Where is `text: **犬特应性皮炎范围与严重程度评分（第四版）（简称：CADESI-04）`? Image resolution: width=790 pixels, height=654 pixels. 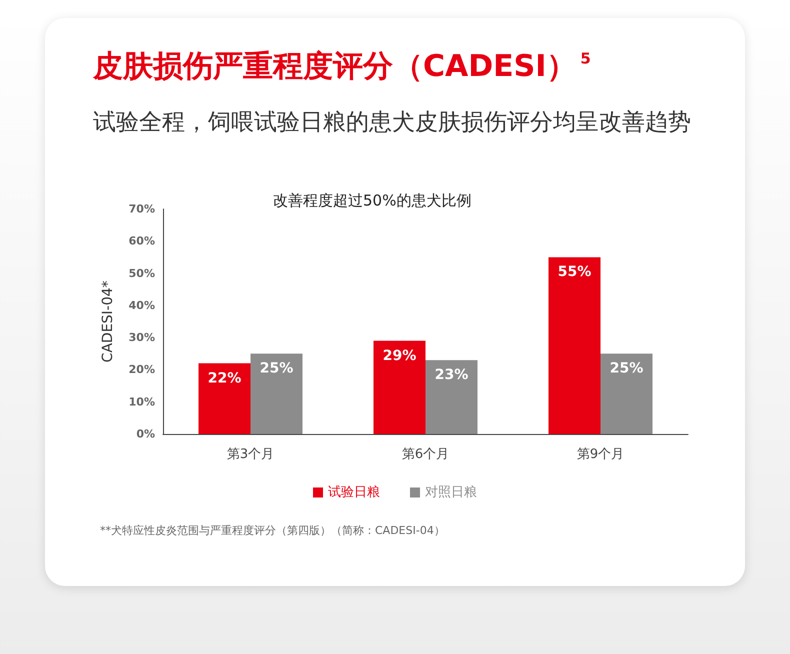
text: **犬特应性皮炎范围与严重程度评分（第四版）（简称：CADESI-04） is located at coordinates (272, 530).